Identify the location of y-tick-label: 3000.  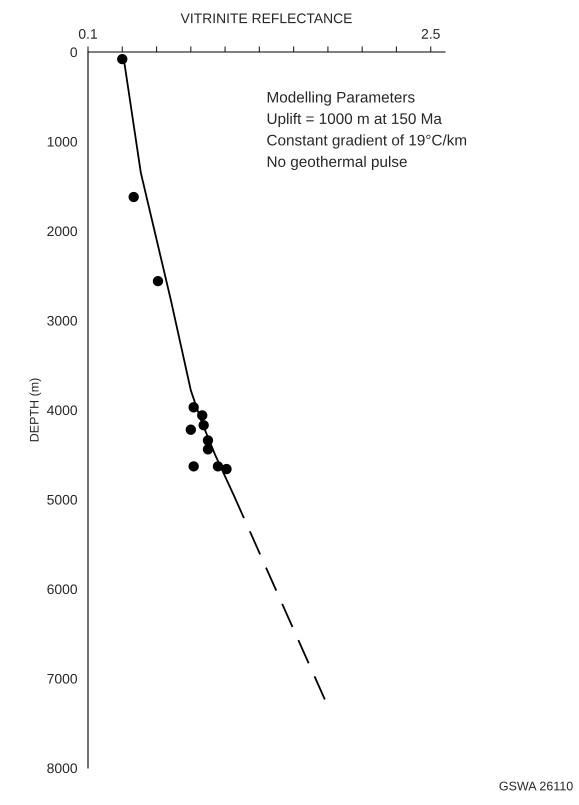
(62, 321).